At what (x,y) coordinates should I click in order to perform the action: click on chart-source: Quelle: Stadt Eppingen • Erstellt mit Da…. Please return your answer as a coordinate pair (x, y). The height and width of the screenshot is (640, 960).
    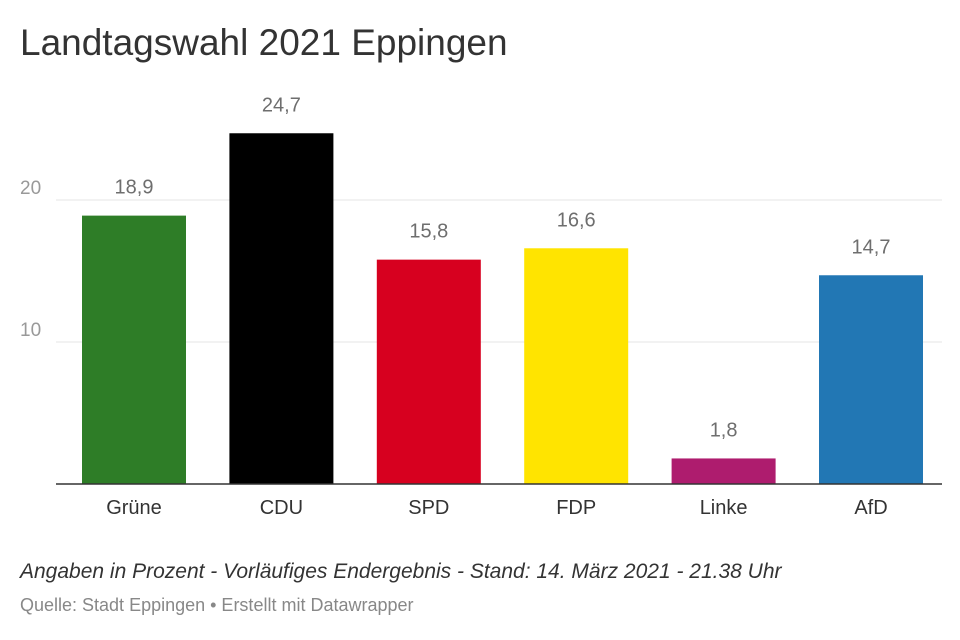
    Looking at the image, I should click on (217, 605).